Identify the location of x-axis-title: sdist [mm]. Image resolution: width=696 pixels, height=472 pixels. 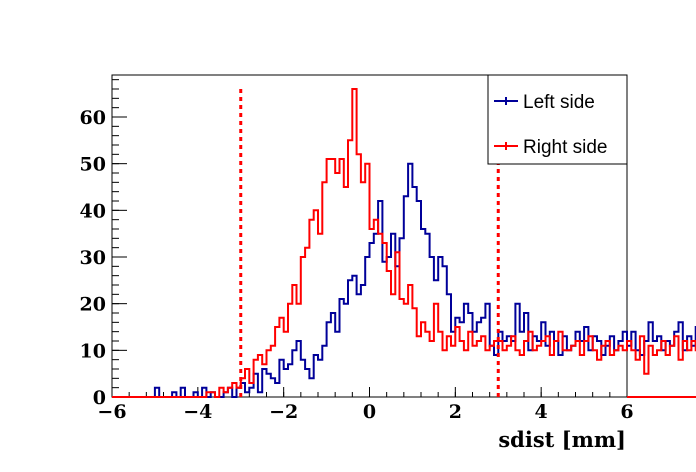
(562, 439).